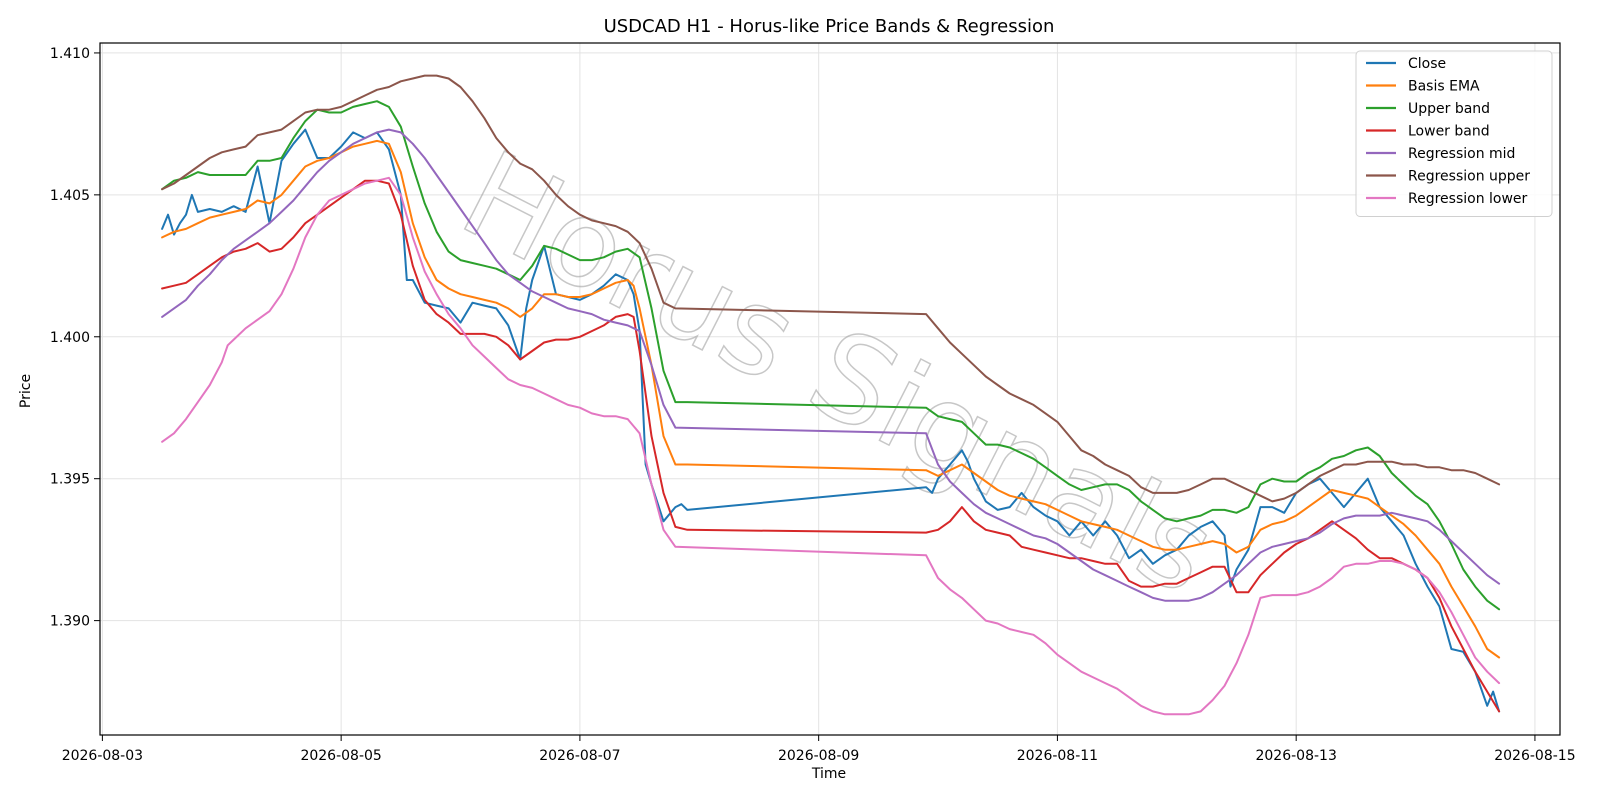 The image size is (1600, 804). What do you see at coordinates (1444, 87) in the screenshot?
I see `legend-label-basis-ema: Basis EMA` at bounding box center [1444, 87].